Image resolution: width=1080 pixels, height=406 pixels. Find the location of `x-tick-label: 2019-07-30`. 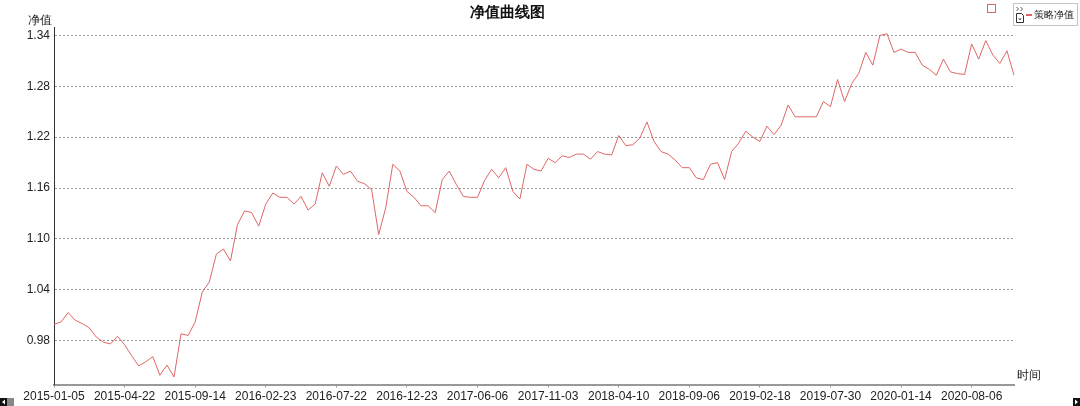

x-tick-label: 2019-07-30 is located at coordinates (830, 396).